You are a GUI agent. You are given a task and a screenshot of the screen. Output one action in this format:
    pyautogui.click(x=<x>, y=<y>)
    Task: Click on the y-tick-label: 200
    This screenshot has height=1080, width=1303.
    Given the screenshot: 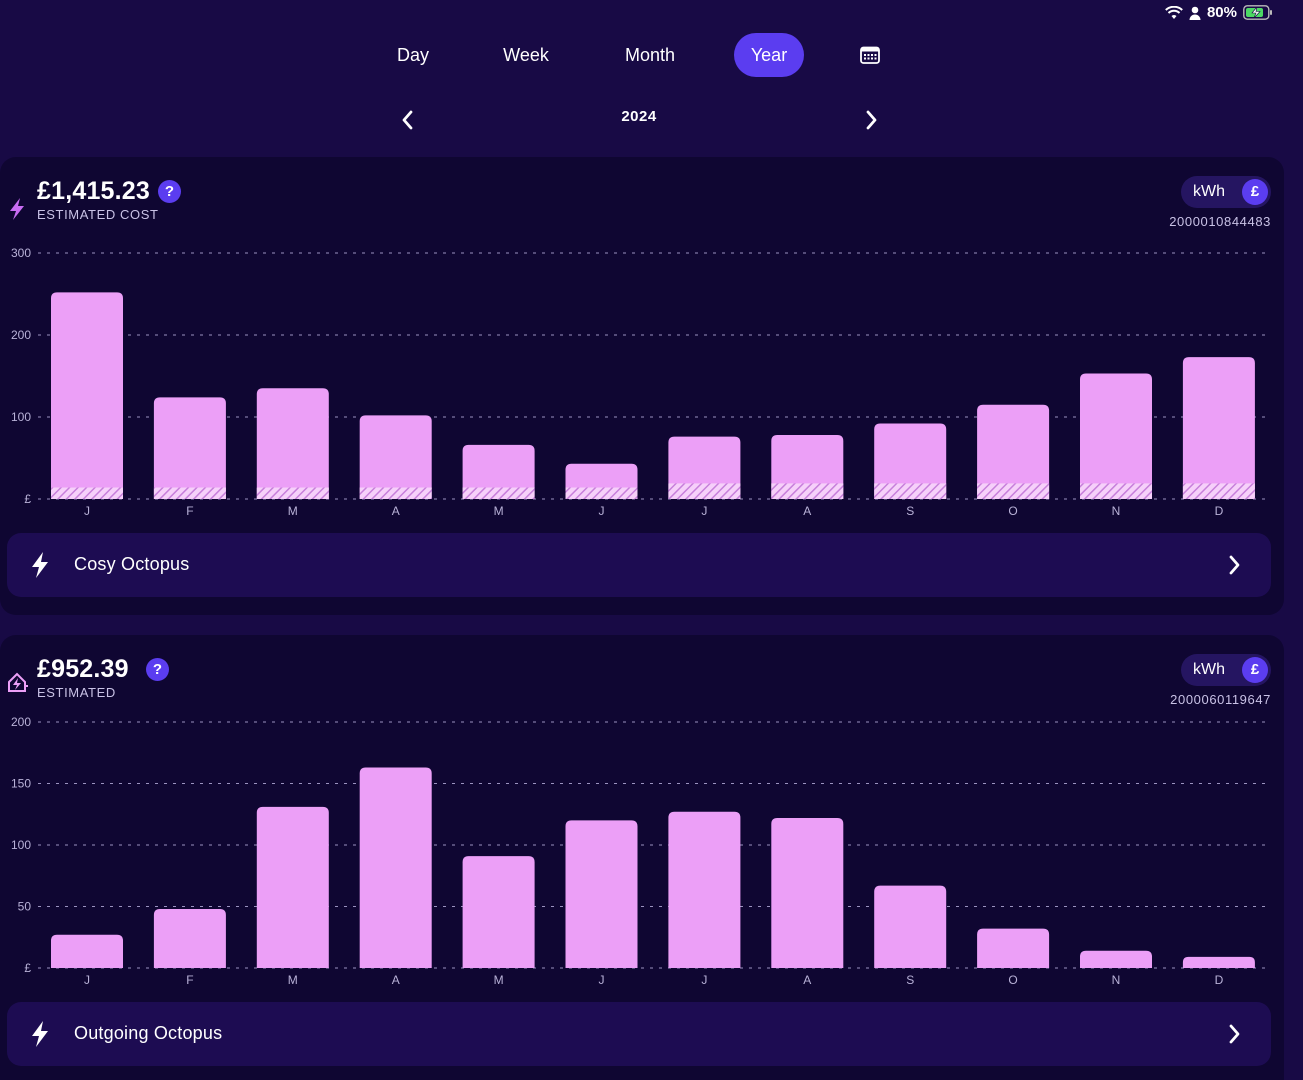 What is the action you would take?
    pyautogui.click(x=21, y=335)
    